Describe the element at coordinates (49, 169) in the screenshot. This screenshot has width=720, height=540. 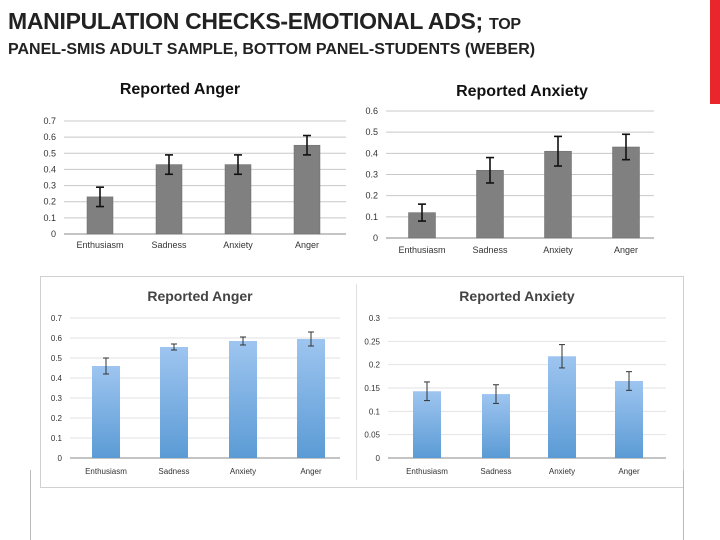
I see `top-anger-y-tick-label: 0.4` at that location.